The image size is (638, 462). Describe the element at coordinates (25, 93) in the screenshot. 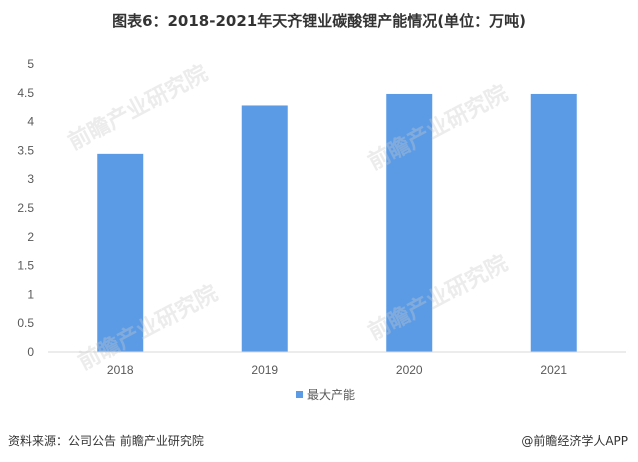

I see `y-tick-label: 4.5` at that location.